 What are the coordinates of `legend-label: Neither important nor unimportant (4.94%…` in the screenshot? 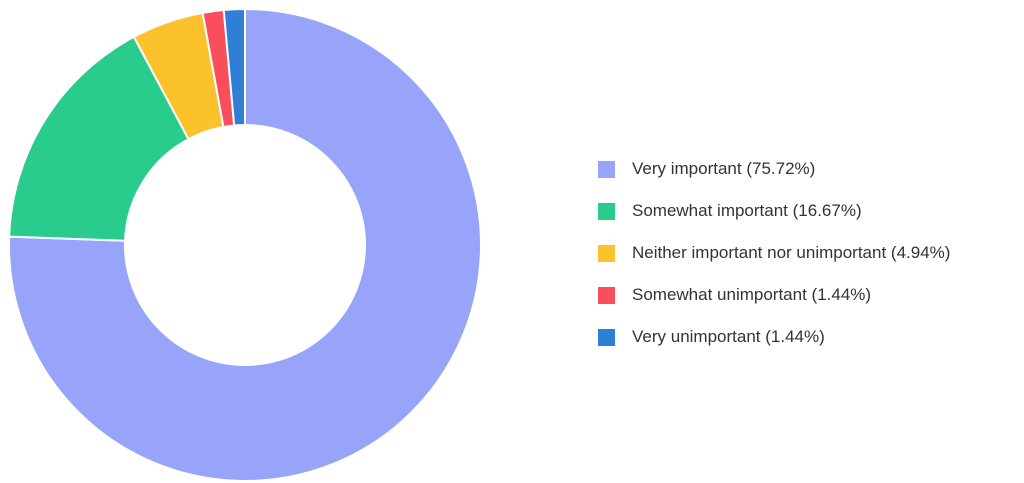 It's located at (791, 252).